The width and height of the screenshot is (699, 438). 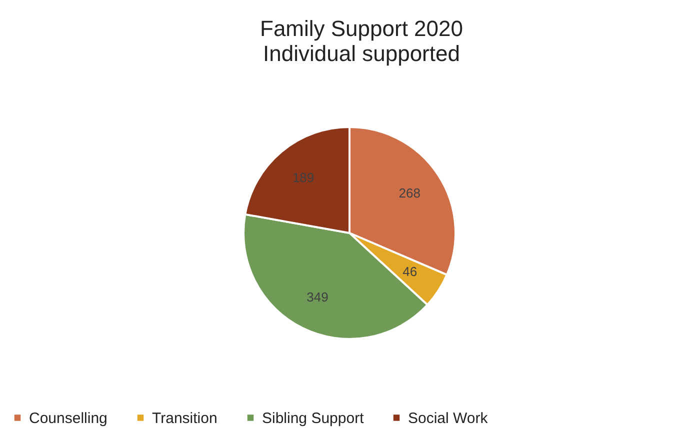 What do you see at coordinates (68, 418) in the screenshot?
I see `legend-label: Counselling` at bounding box center [68, 418].